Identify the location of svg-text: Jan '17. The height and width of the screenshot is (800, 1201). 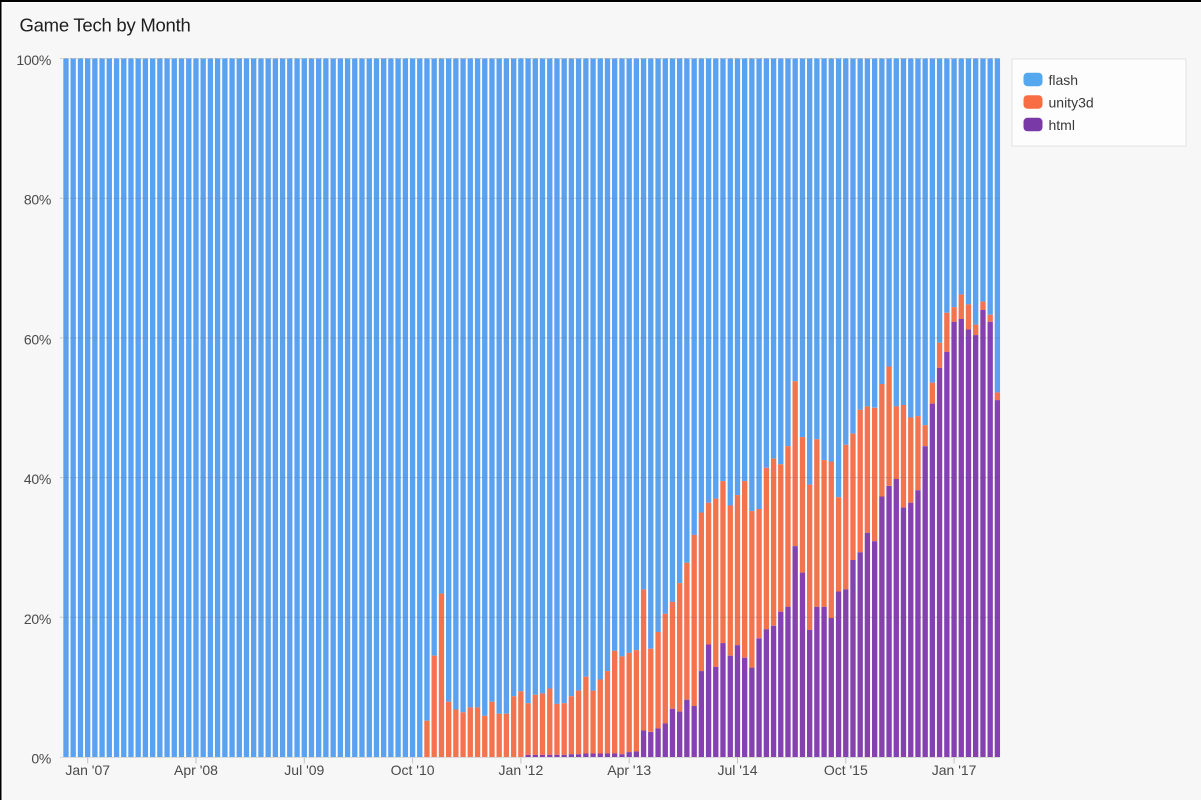
(954, 770).